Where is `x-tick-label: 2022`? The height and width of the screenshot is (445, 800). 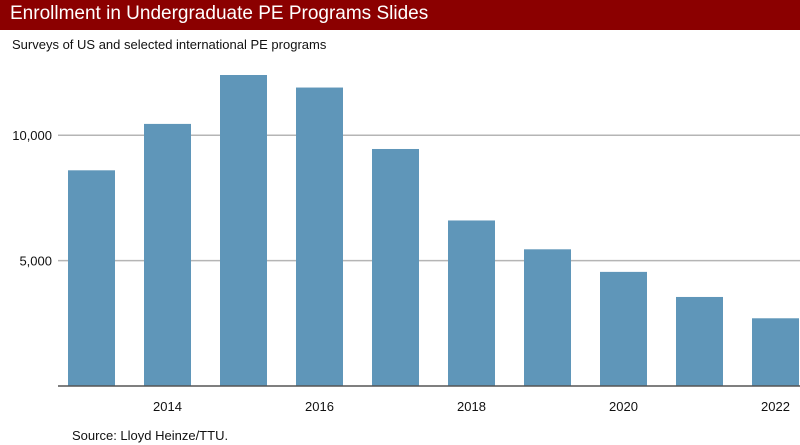
x-tick-label: 2022 is located at coordinates (775, 406).